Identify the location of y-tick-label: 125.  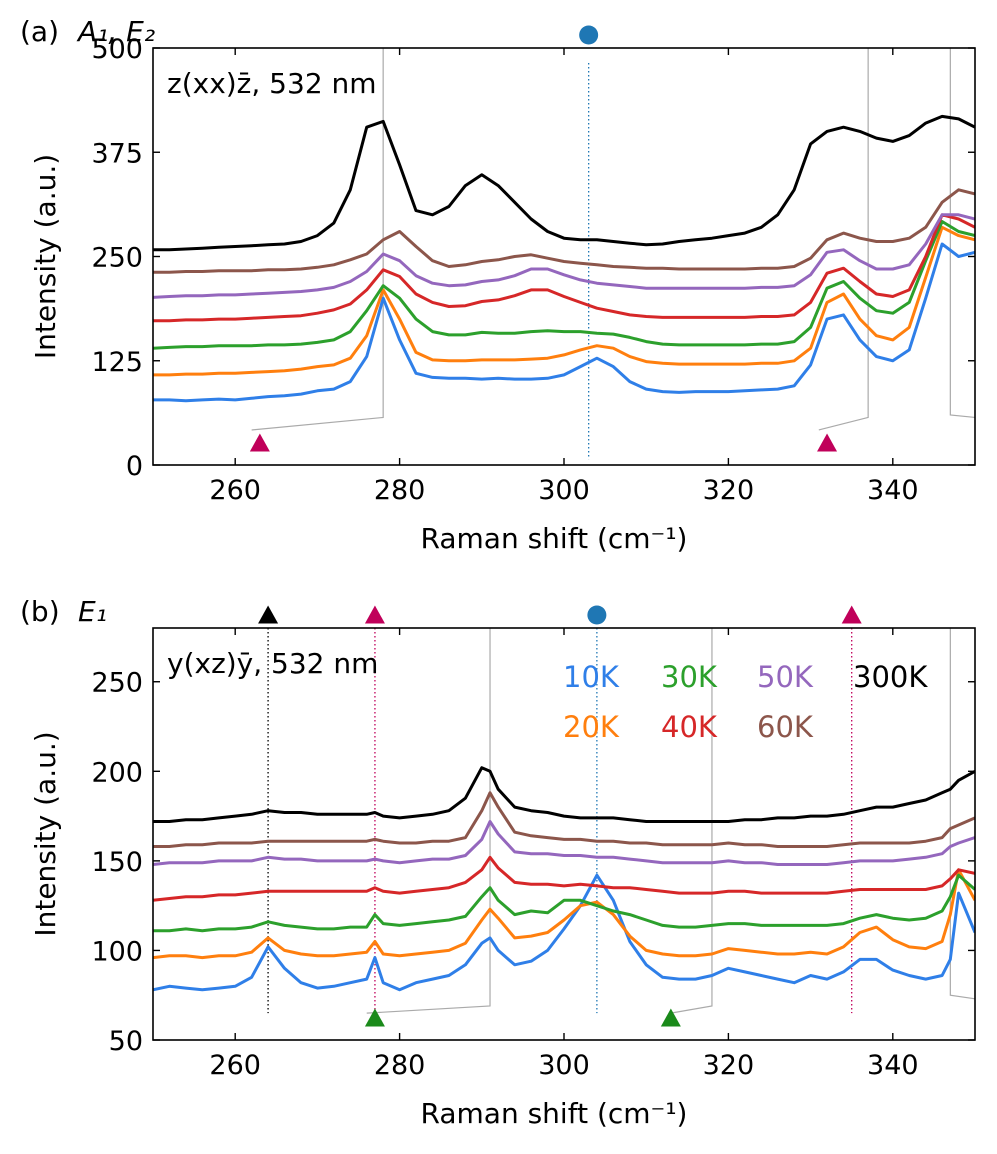
(117, 362).